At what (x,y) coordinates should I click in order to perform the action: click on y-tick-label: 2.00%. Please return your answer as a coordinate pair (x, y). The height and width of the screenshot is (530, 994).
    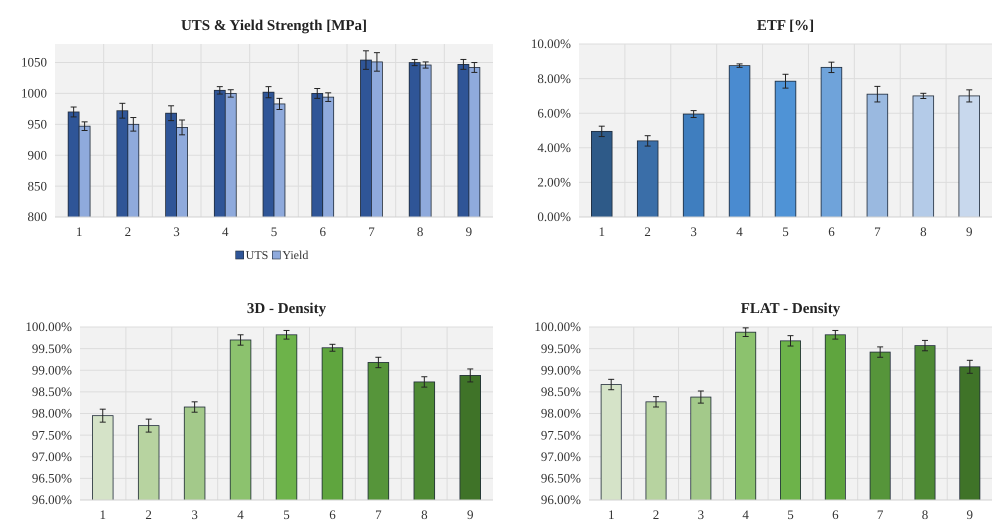
    Looking at the image, I should click on (554, 182).